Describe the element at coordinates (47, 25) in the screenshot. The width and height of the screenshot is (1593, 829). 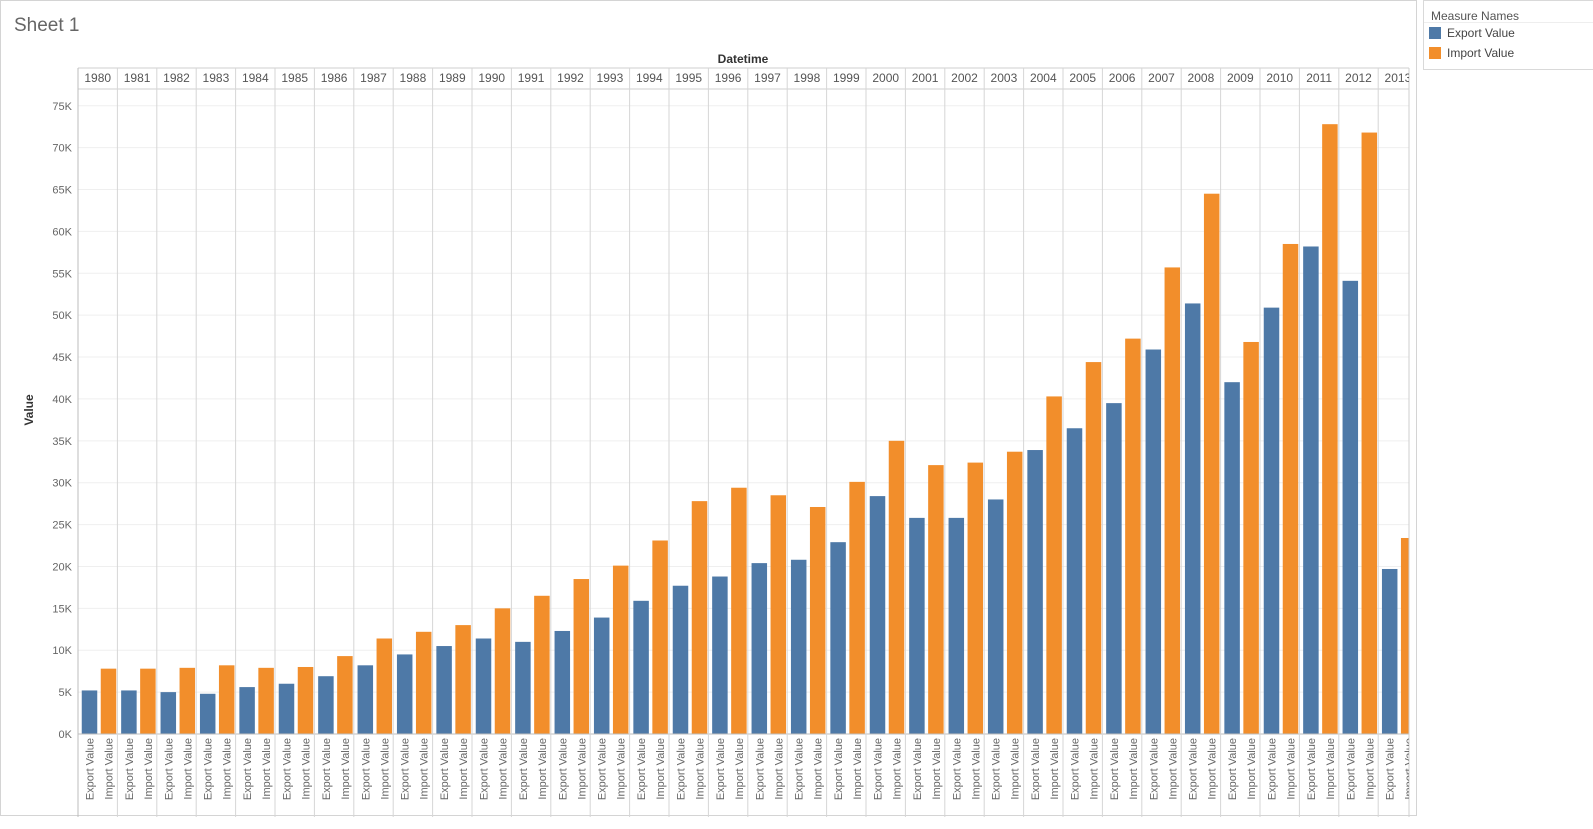
I see `sheet-title: Sheet 1` at that location.